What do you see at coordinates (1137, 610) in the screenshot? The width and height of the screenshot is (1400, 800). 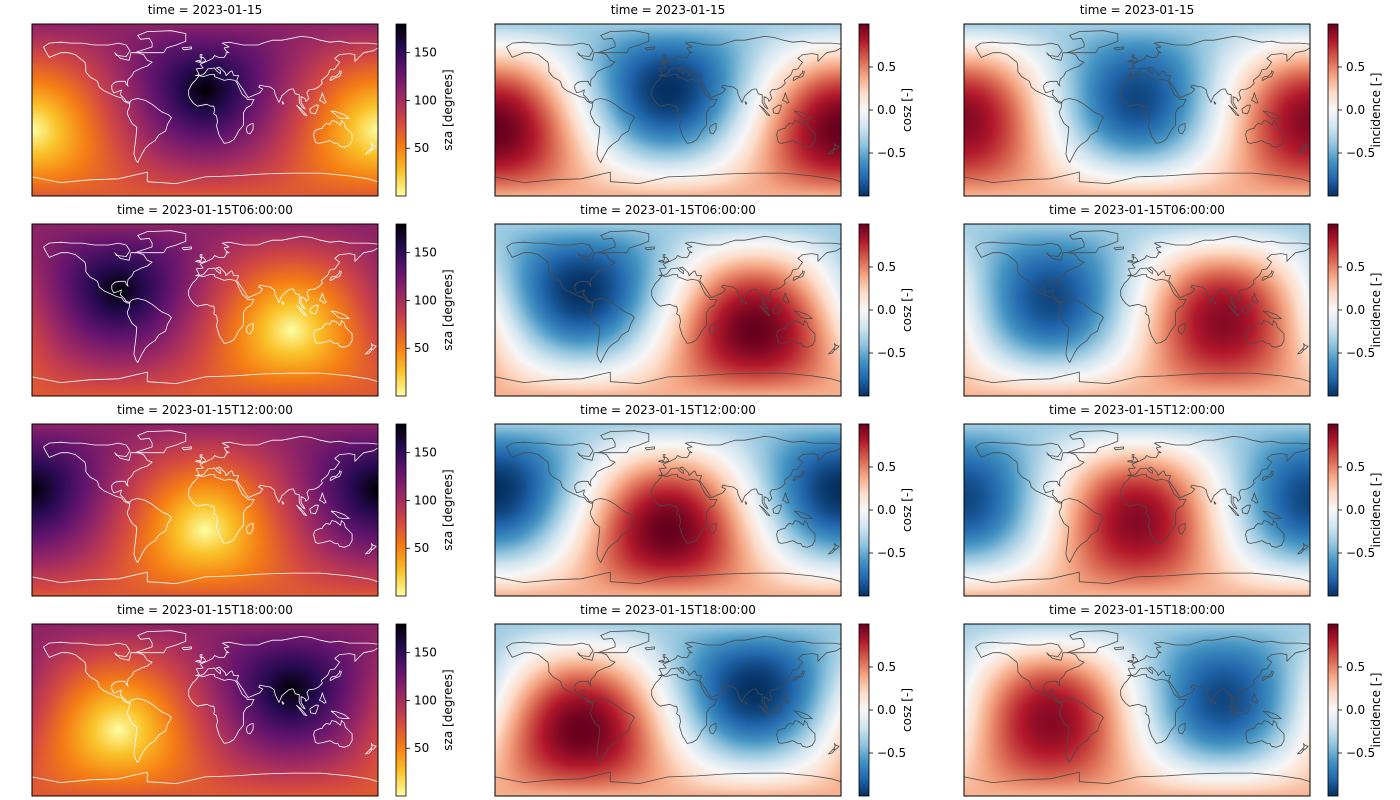 I see `panel-title: time = 2023-01-15T18:00:00` at bounding box center [1137, 610].